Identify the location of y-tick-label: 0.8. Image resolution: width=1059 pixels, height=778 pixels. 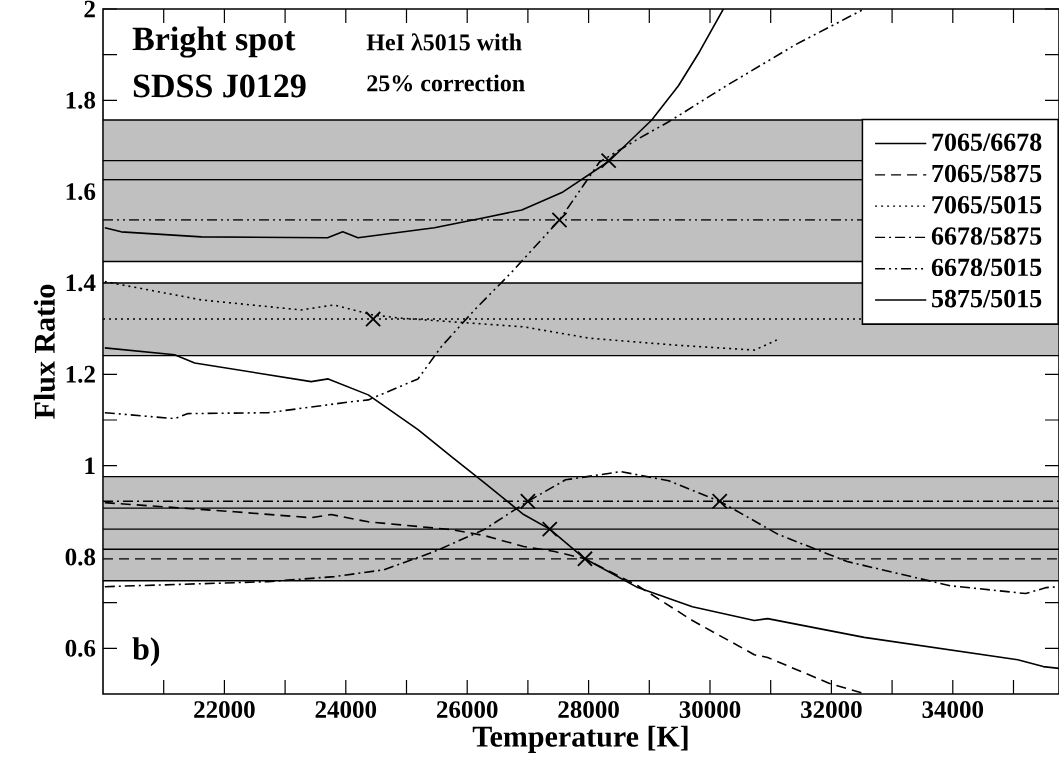
(80, 557).